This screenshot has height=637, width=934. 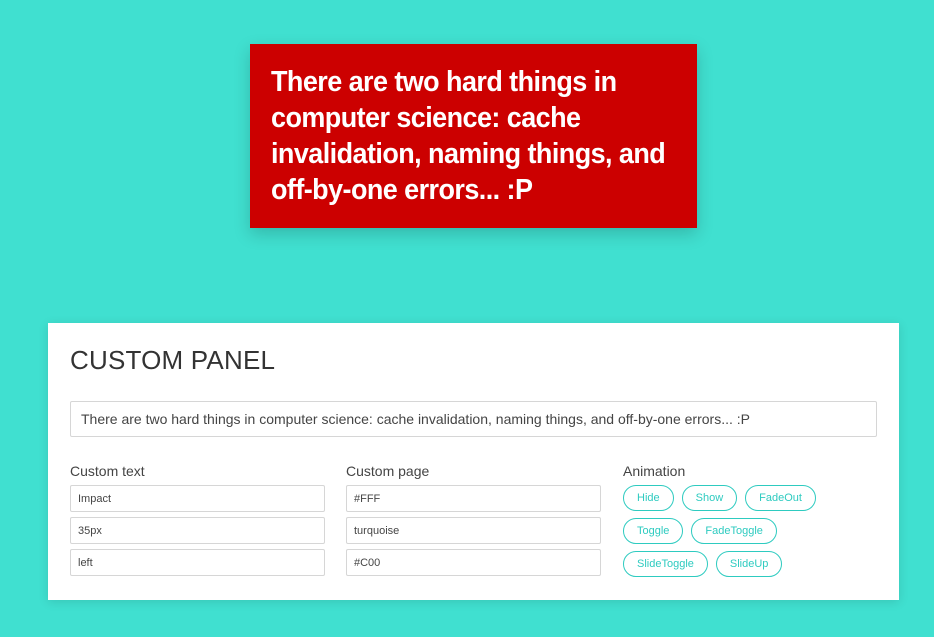 What do you see at coordinates (653, 531) in the screenshot?
I see `toggle-button: Toggle` at bounding box center [653, 531].